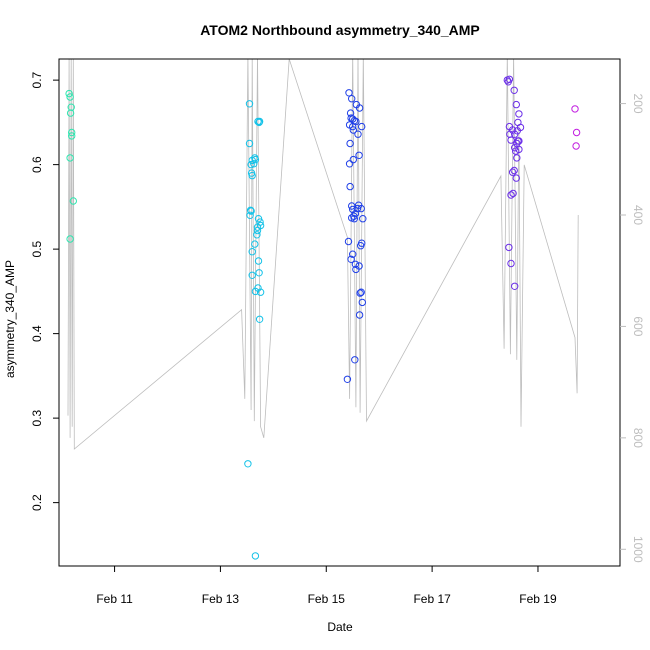  I want to click on y2-tick-label: 1000, so click(638, 549).